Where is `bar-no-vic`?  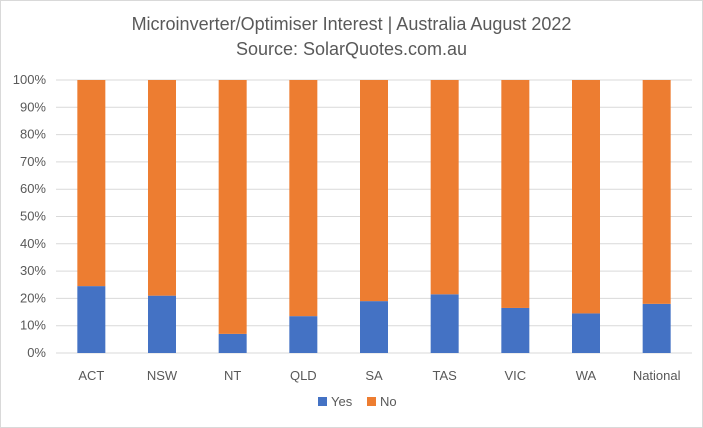
bar-no-vic is located at coordinates (515, 194).